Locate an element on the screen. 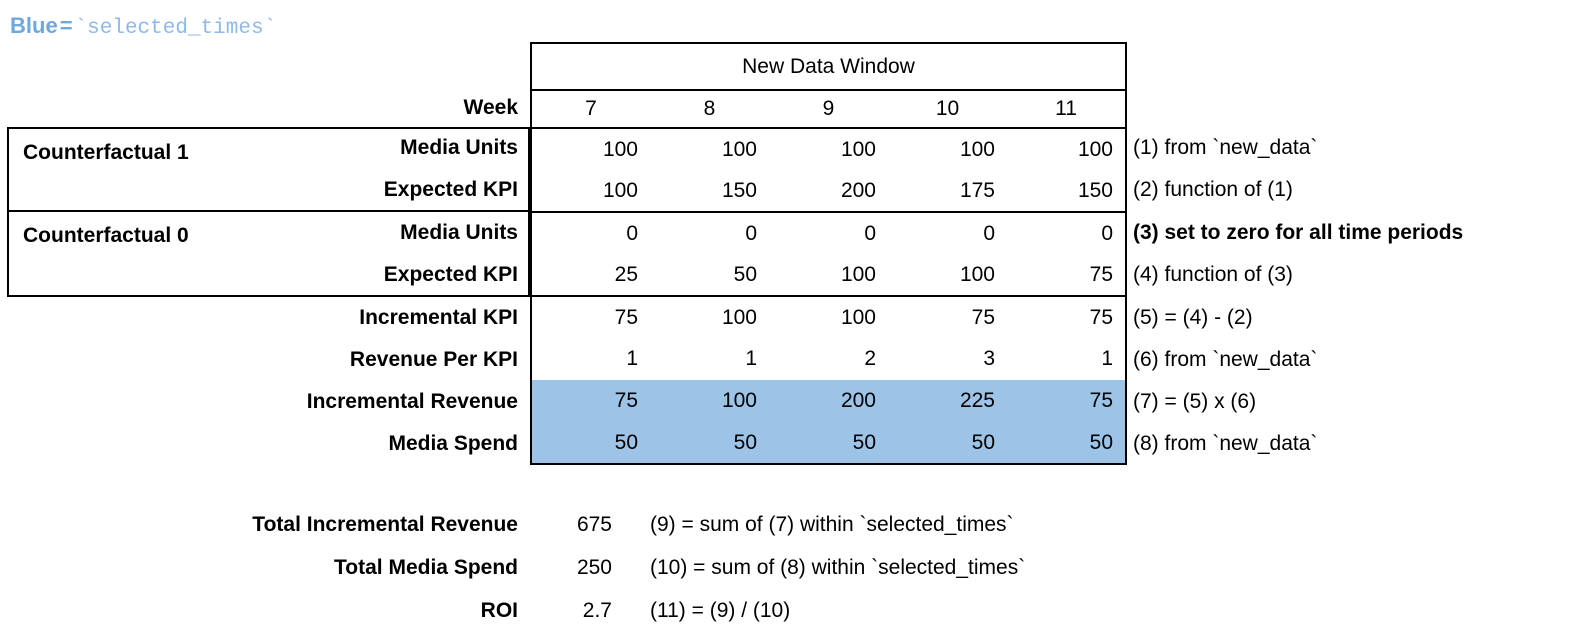 Image resolution: width=1588 pixels, height=642 pixels. summary-note-9: (9) = sum of (7) within `selected_times` is located at coordinates (832, 524).